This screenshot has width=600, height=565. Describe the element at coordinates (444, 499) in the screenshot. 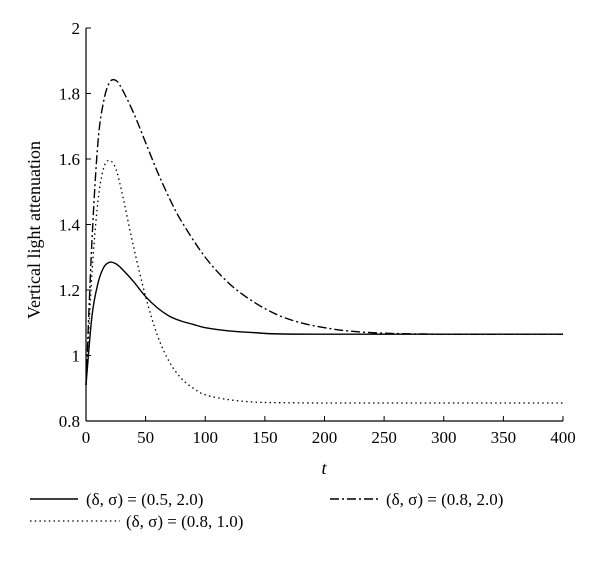

I see `legend-label-1: (δ, σ) = (0.8, 2.0)` at that location.